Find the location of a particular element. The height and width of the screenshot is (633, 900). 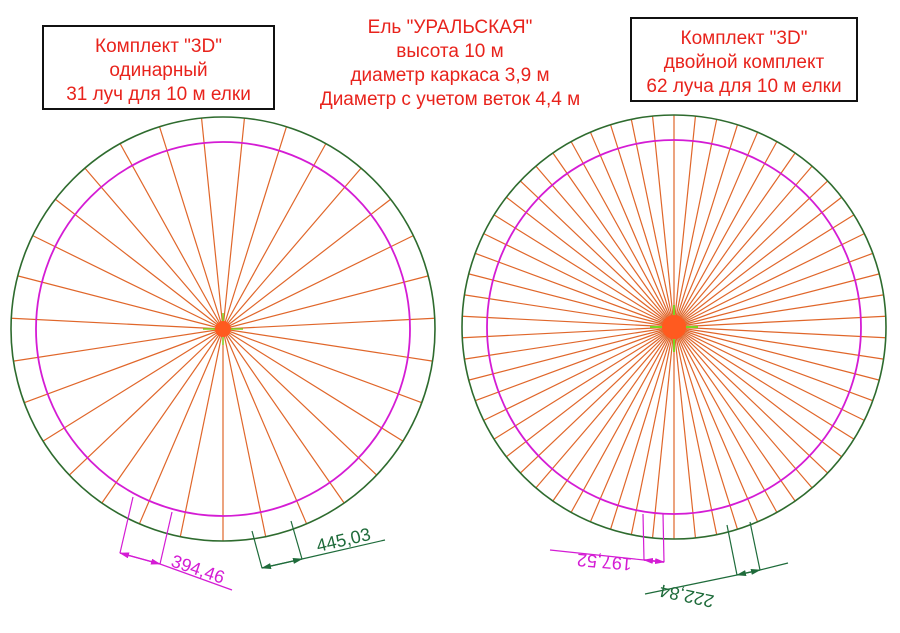

left-inner-dim-value: 394,46 is located at coordinates (198, 569).